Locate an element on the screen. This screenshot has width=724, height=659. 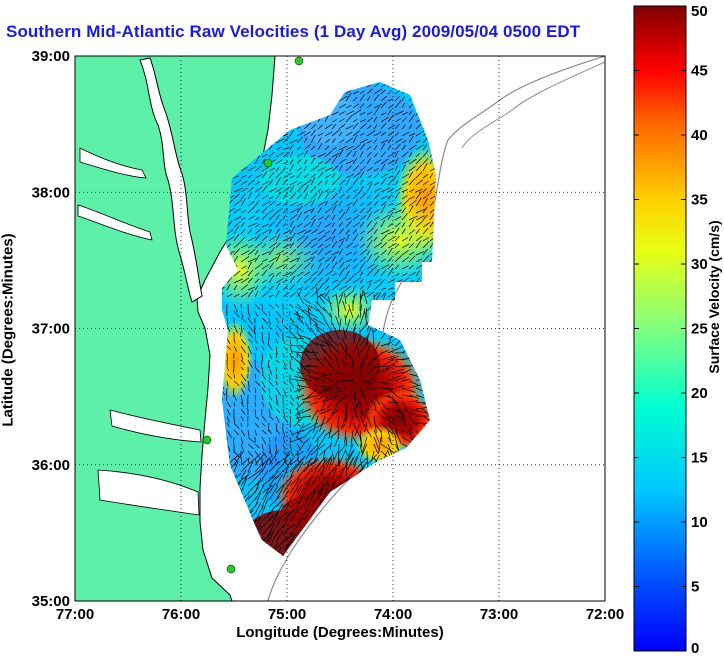
colorbar-tick-label: 30 is located at coordinates (699, 264).